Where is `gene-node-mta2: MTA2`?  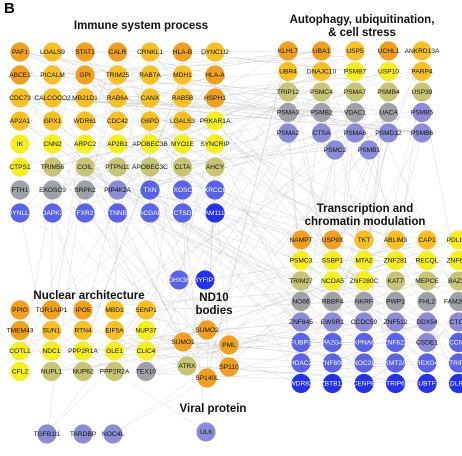 gene-node-mta2: MTA2 is located at coordinates (364, 260).